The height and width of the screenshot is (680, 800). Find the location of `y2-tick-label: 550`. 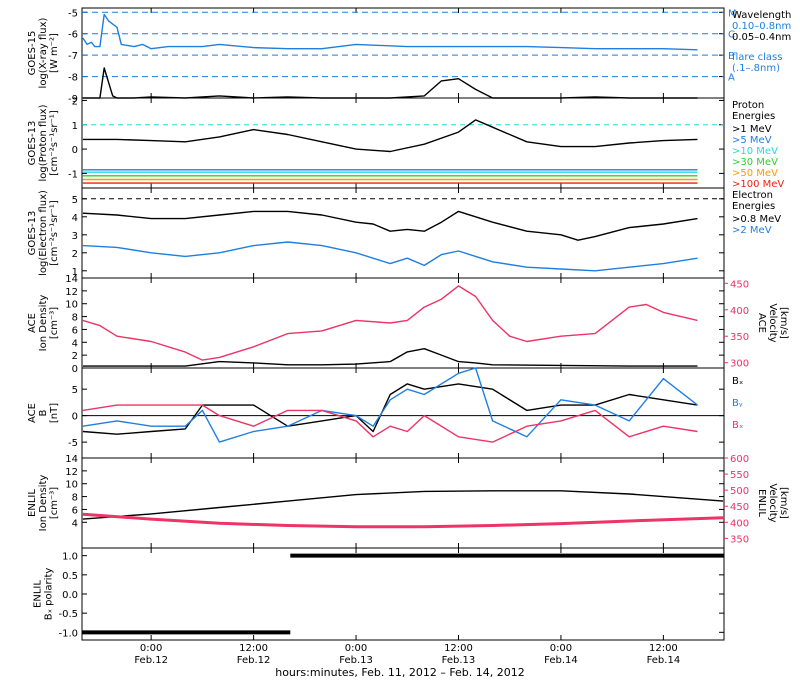

y2-tick-label: 550 is located at coordinates (739, 475).